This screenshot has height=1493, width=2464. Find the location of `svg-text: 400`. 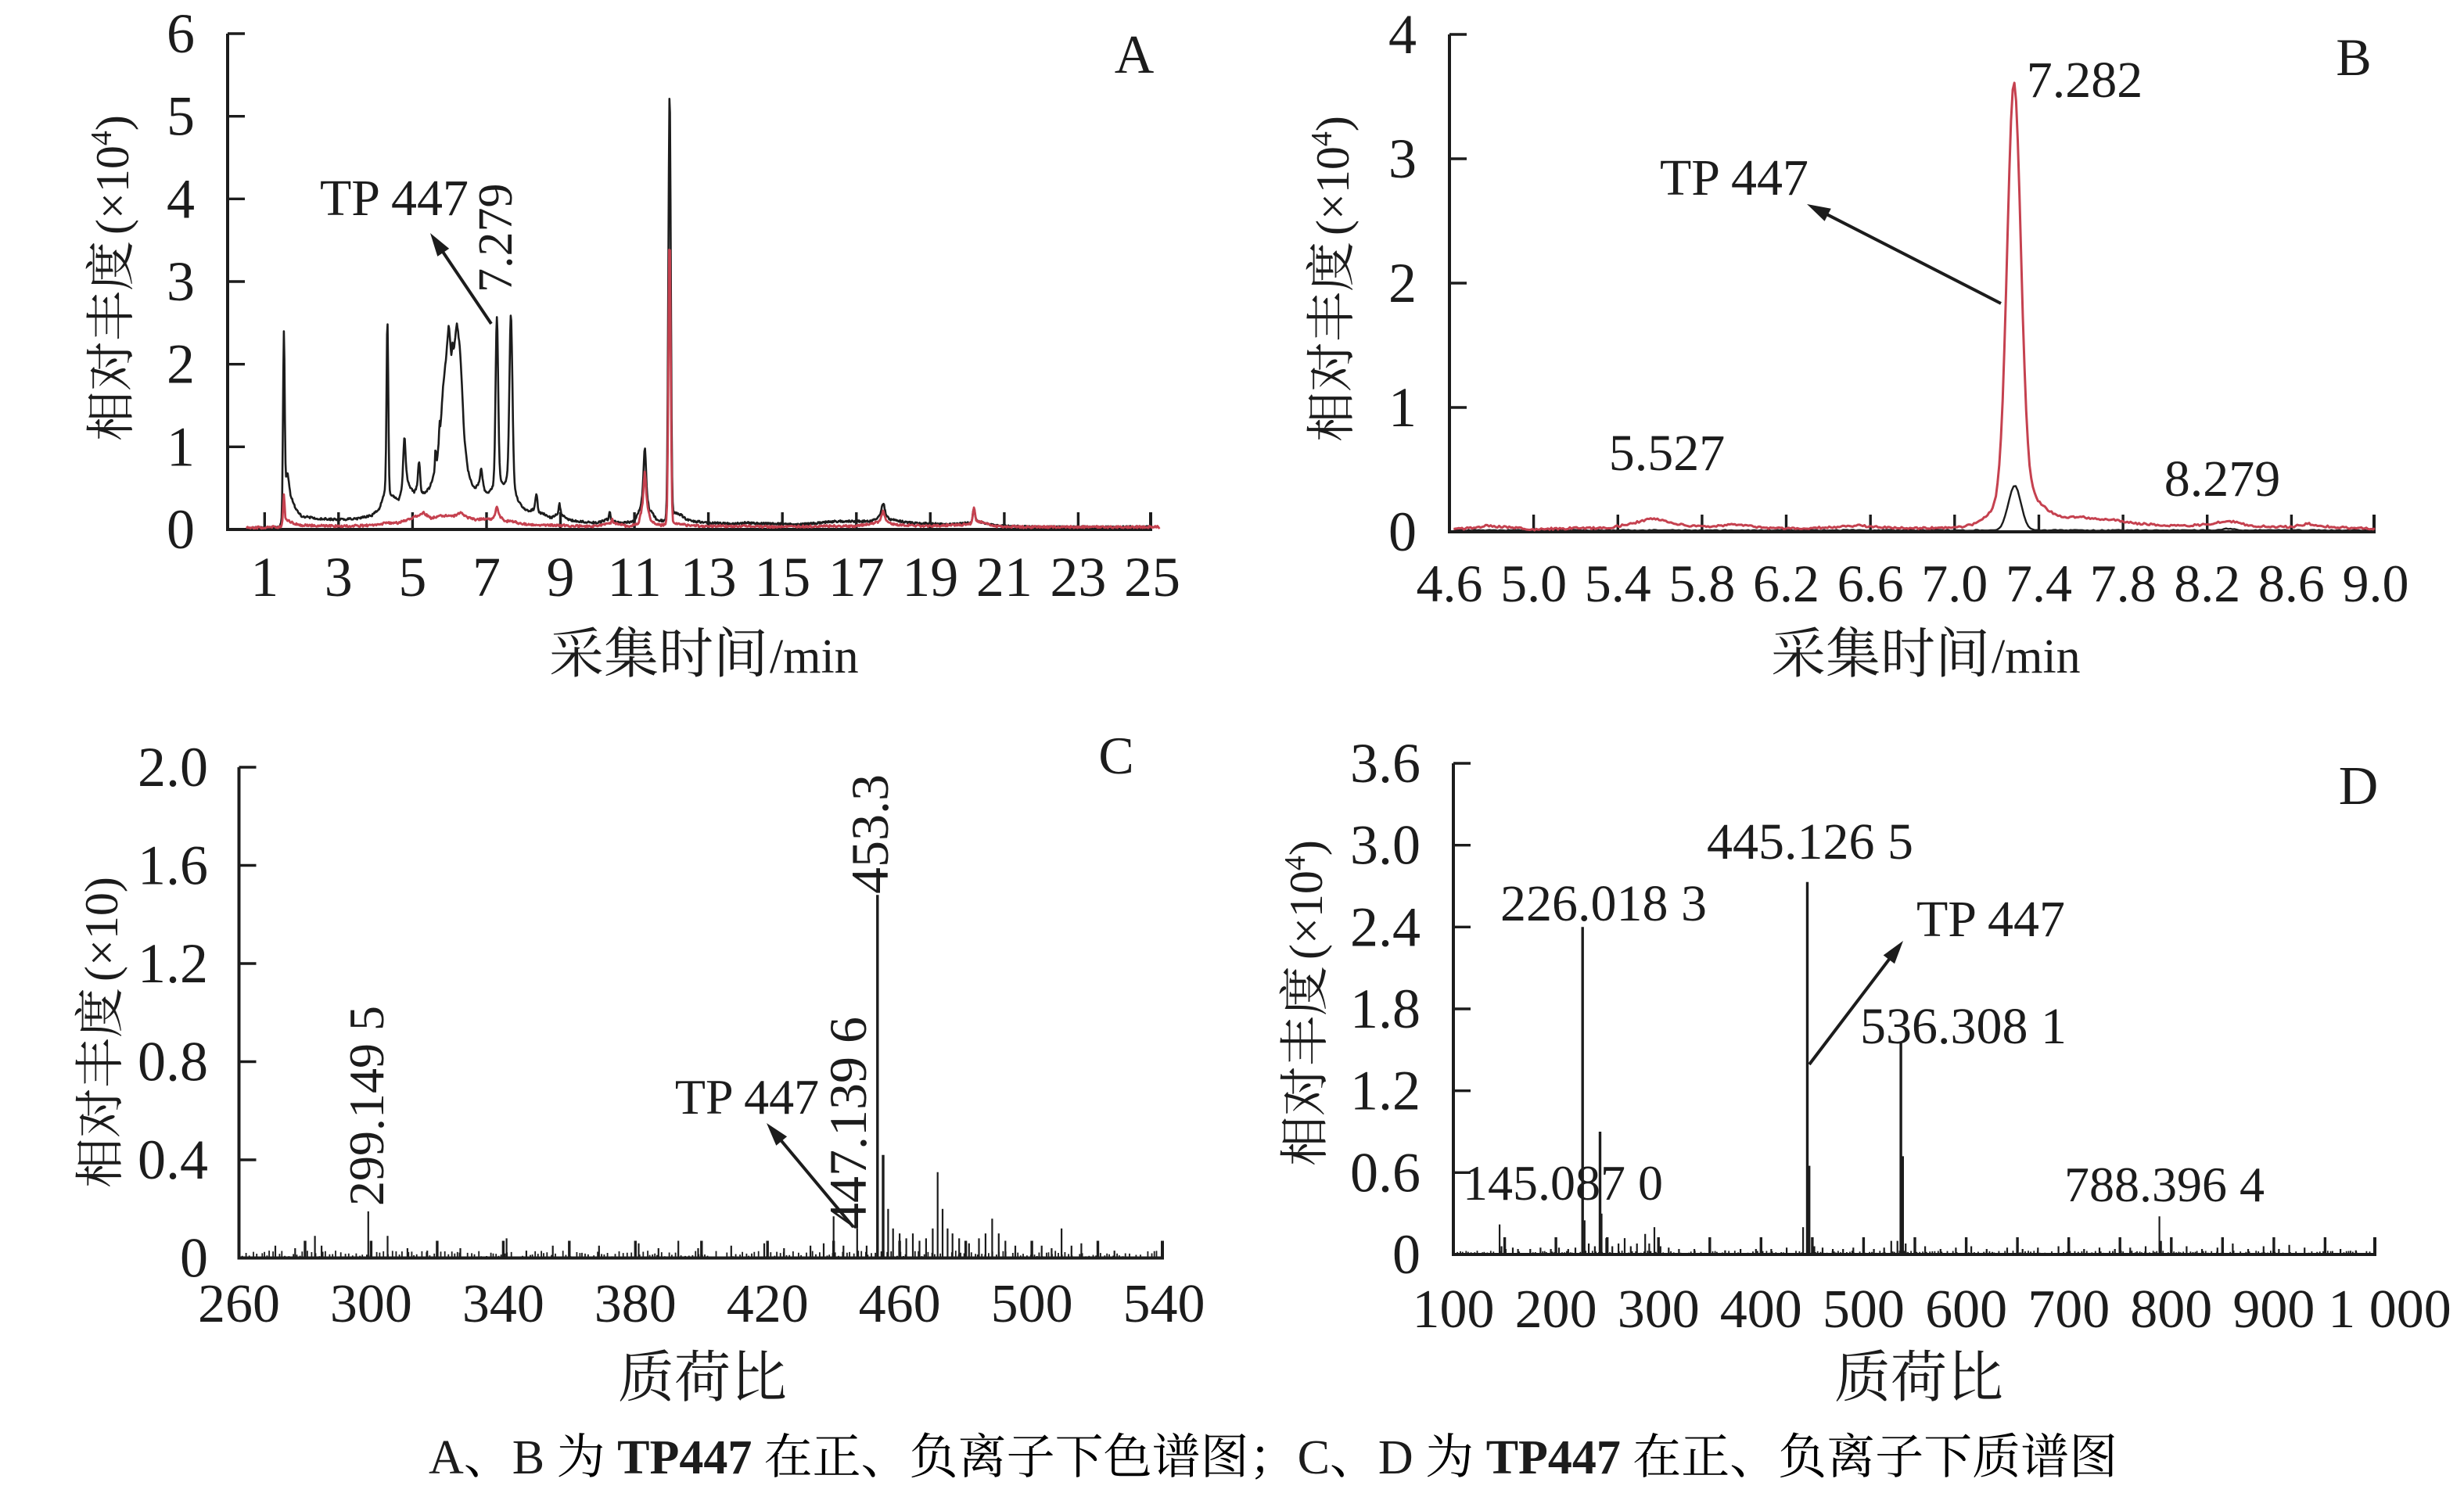

svg-text: 400 is located at coordinates (1761, 1310).